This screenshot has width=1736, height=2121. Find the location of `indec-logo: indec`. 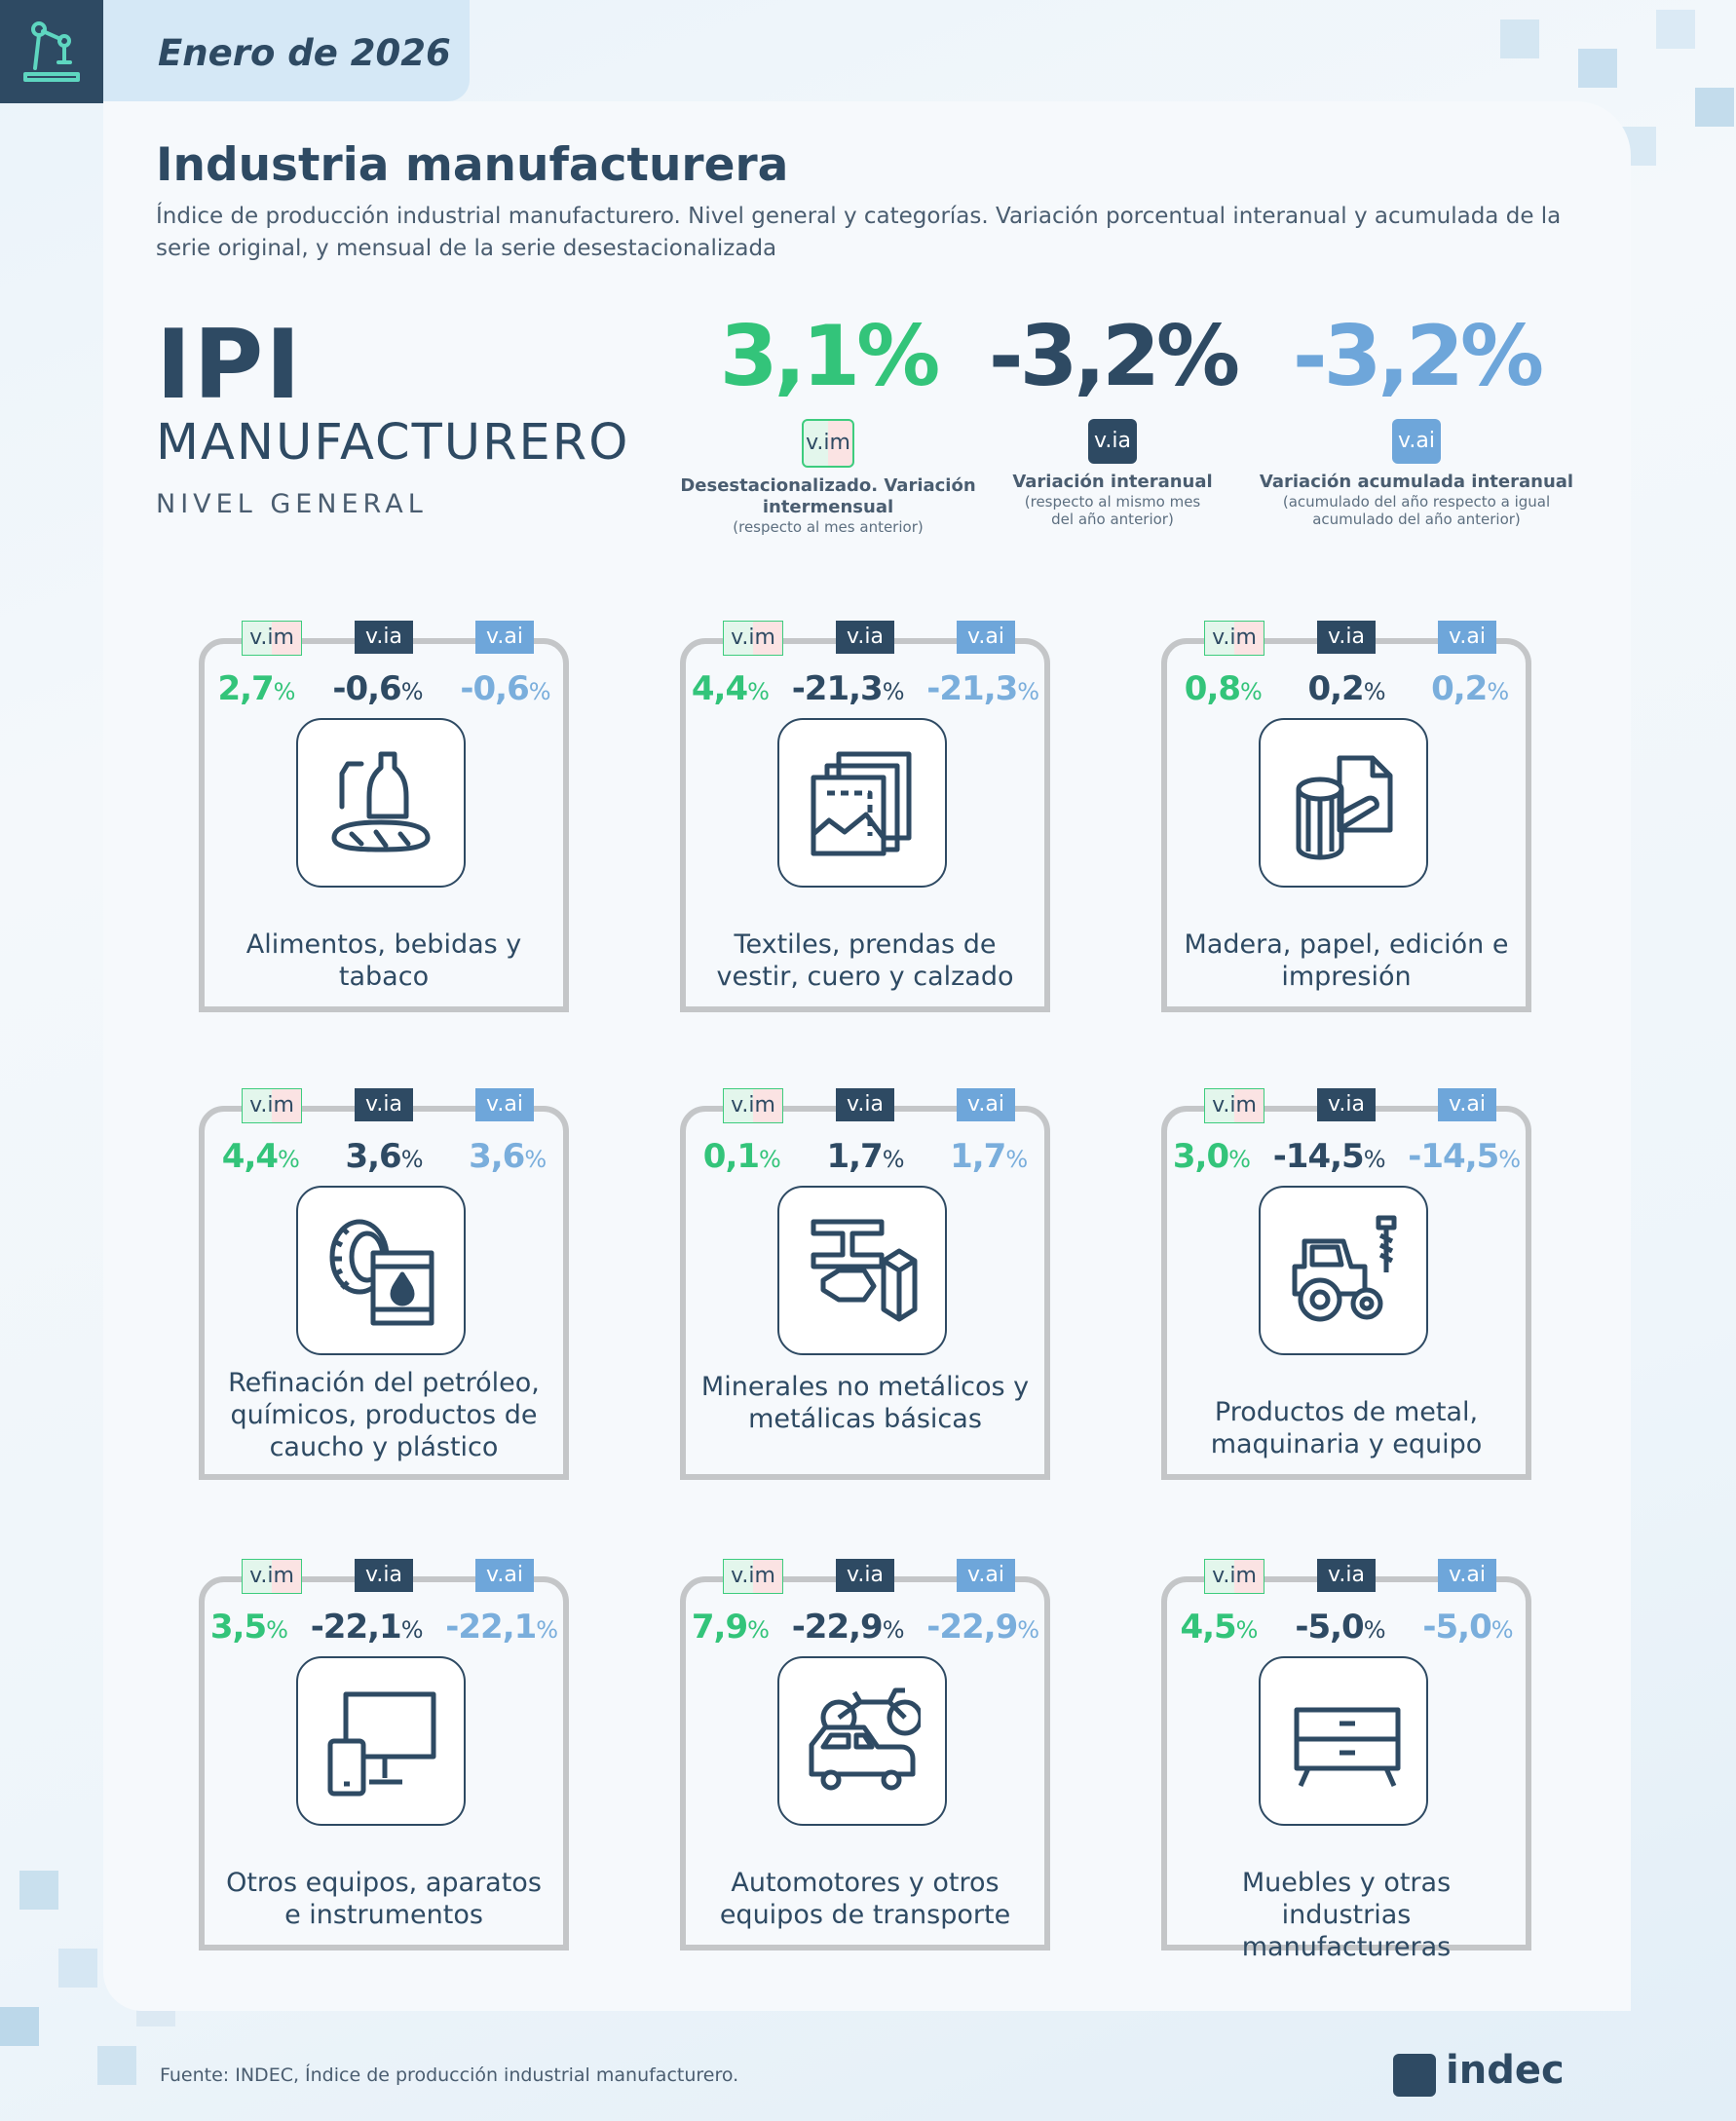

indec-logo: indec is located at coordinates (1505, 2071).